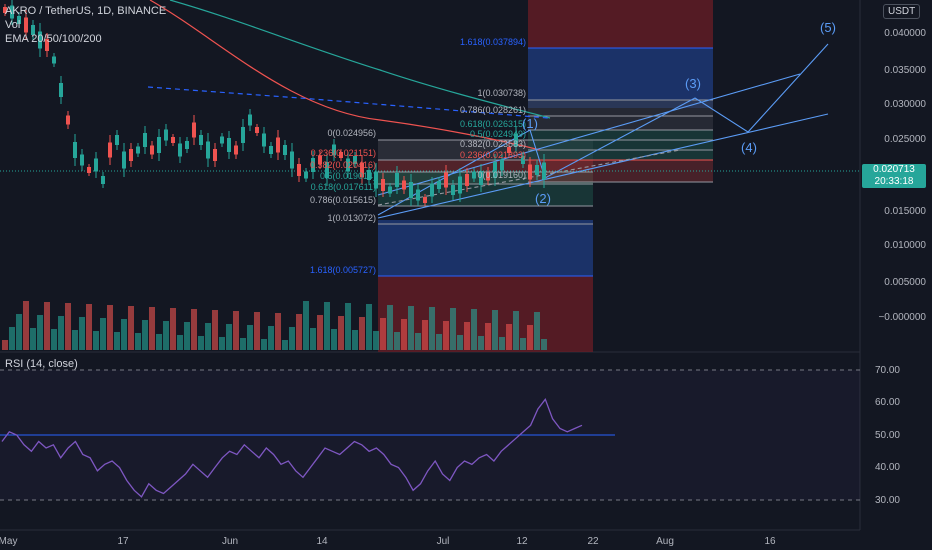  I want to click on fib-left-label: 0.786(0.015615), so click(343, 200).